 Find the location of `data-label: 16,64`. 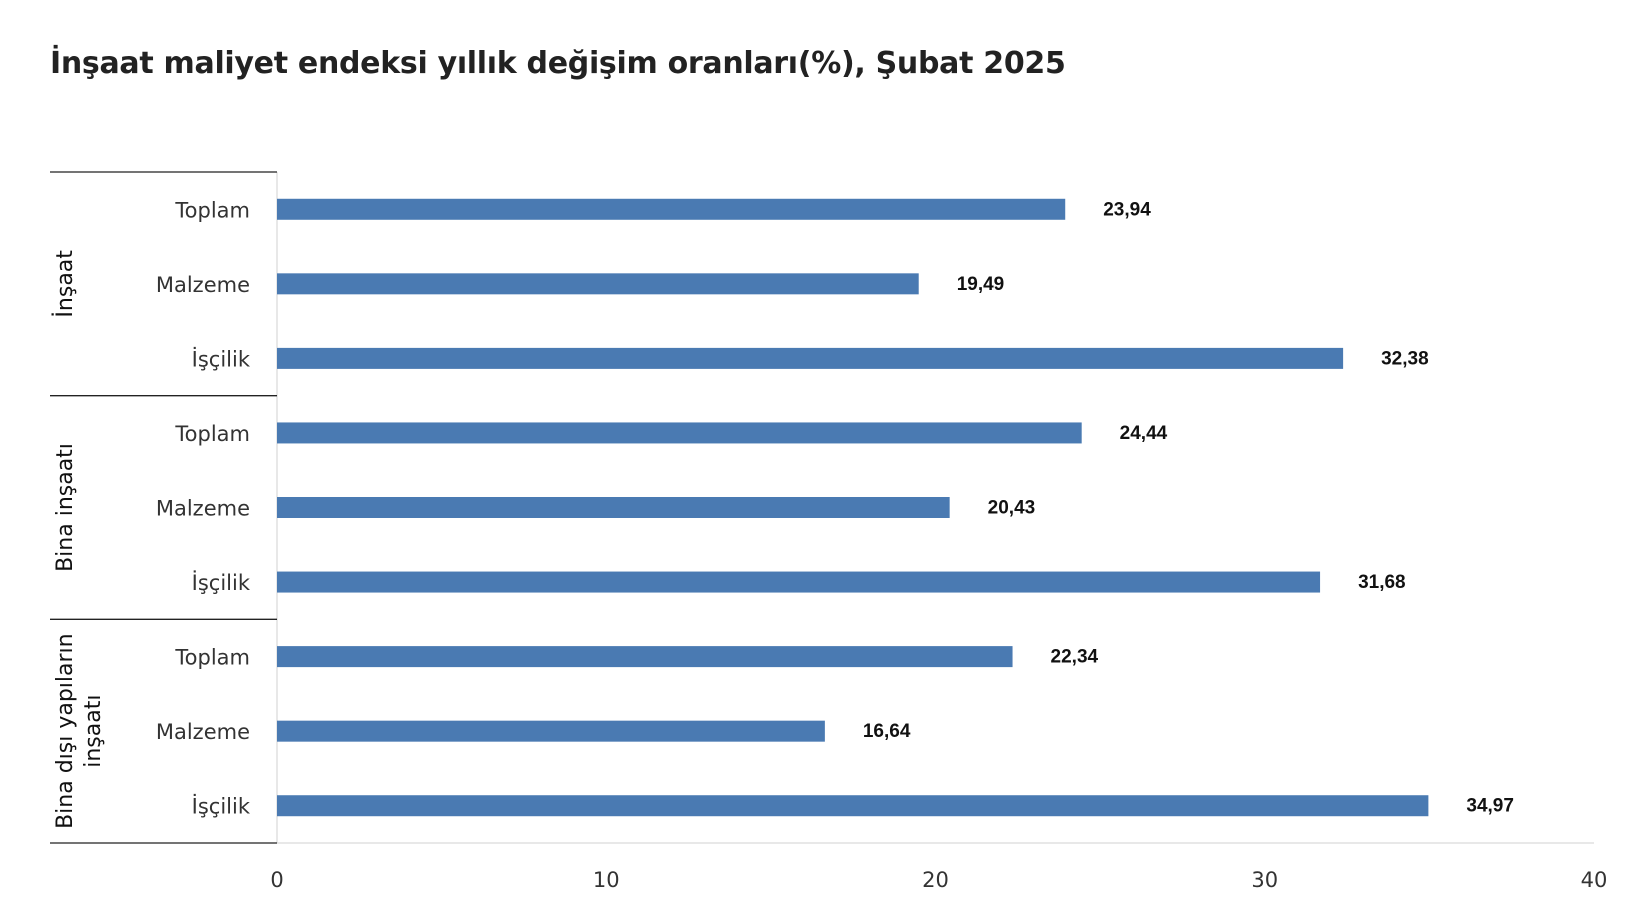

data-label: 16,64 is located at coordinates (887, 731).